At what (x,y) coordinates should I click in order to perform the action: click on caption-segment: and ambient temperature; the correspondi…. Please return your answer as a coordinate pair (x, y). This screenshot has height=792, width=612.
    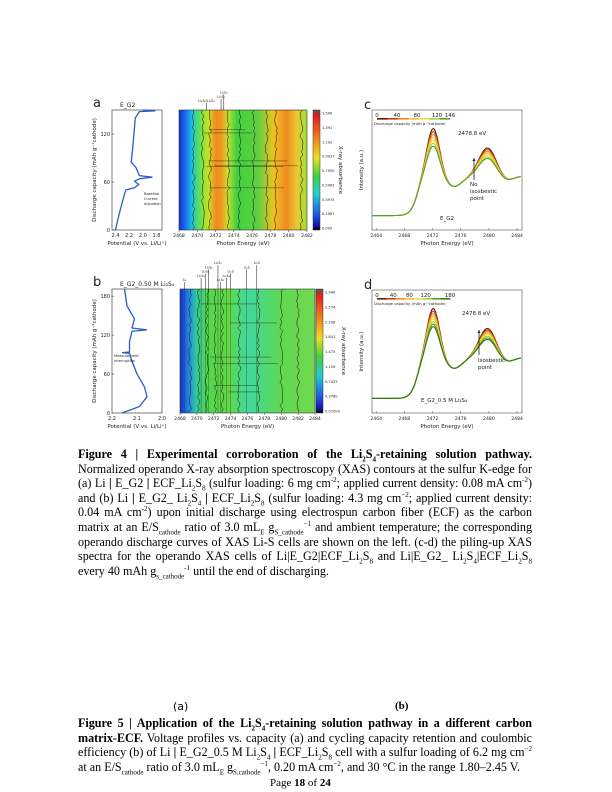
    Looking at the image, I should click on (305, 541).